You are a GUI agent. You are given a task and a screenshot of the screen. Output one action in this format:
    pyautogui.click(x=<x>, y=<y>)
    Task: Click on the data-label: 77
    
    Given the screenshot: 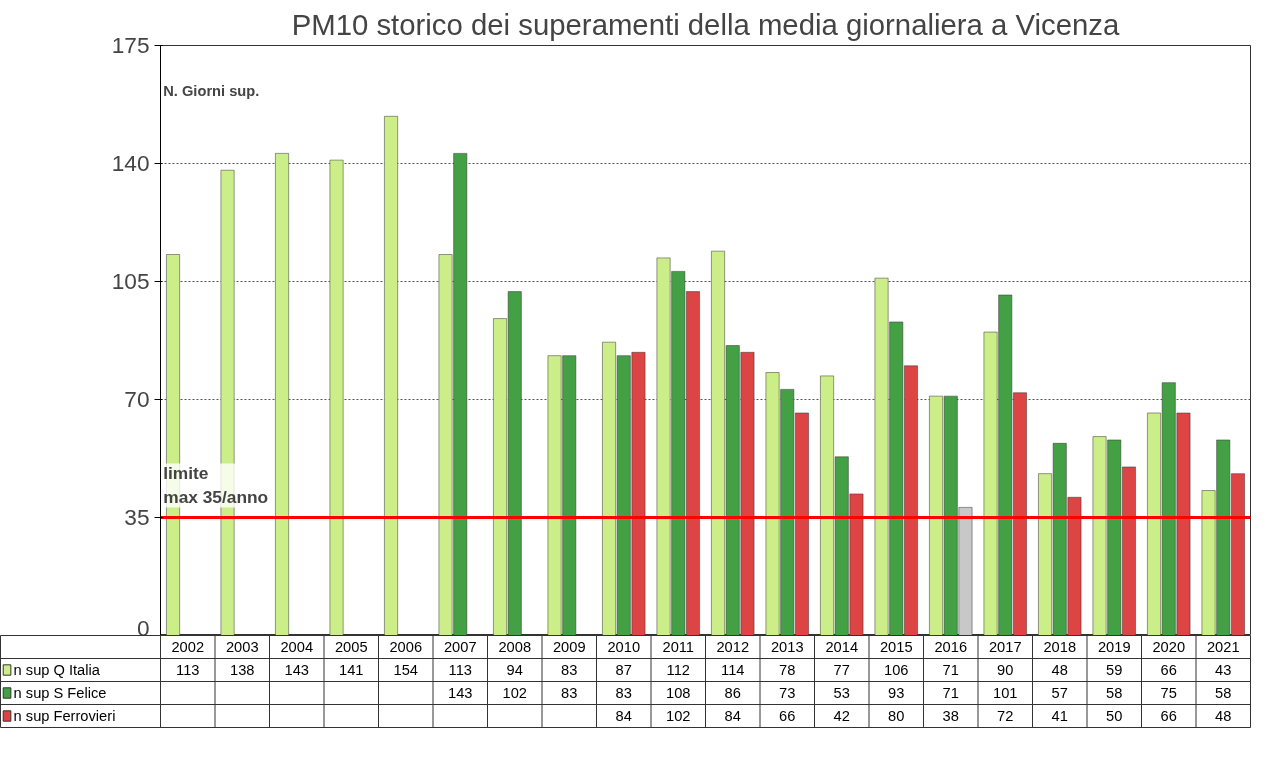 What is the action you would take?
    pyautogui.click(x=841, y=670)
    